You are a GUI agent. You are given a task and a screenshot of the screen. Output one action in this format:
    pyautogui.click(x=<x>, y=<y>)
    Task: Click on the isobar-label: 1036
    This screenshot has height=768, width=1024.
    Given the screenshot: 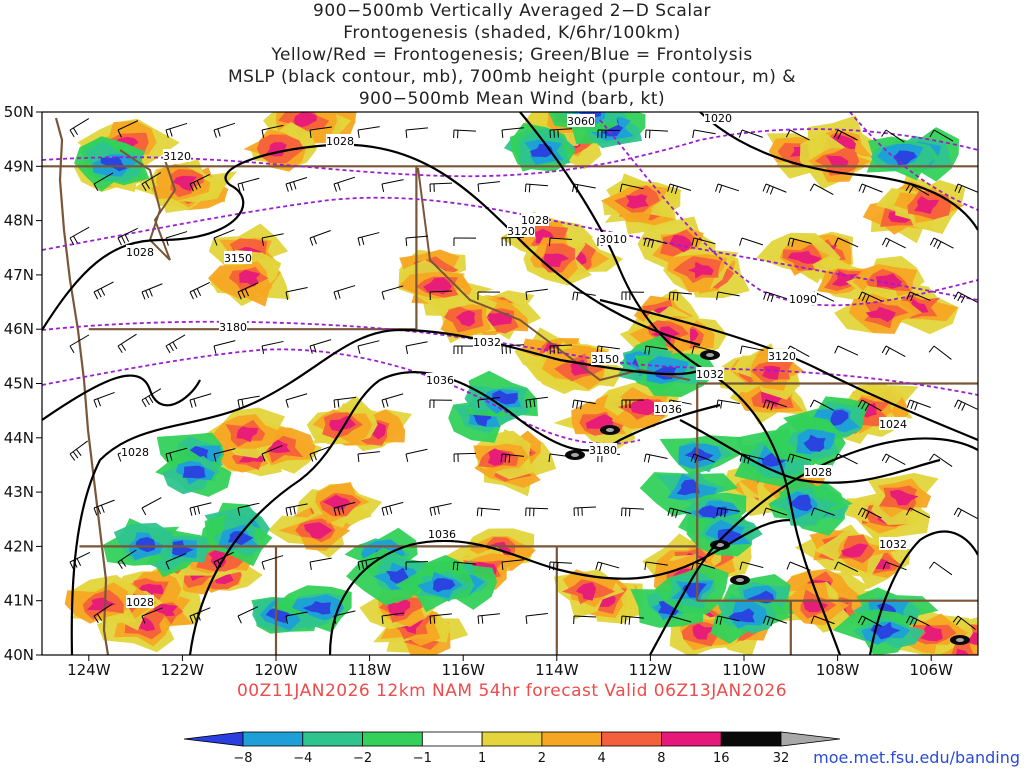 What is the action you would take?
    pyautogui.click(x=668, y=409)
    